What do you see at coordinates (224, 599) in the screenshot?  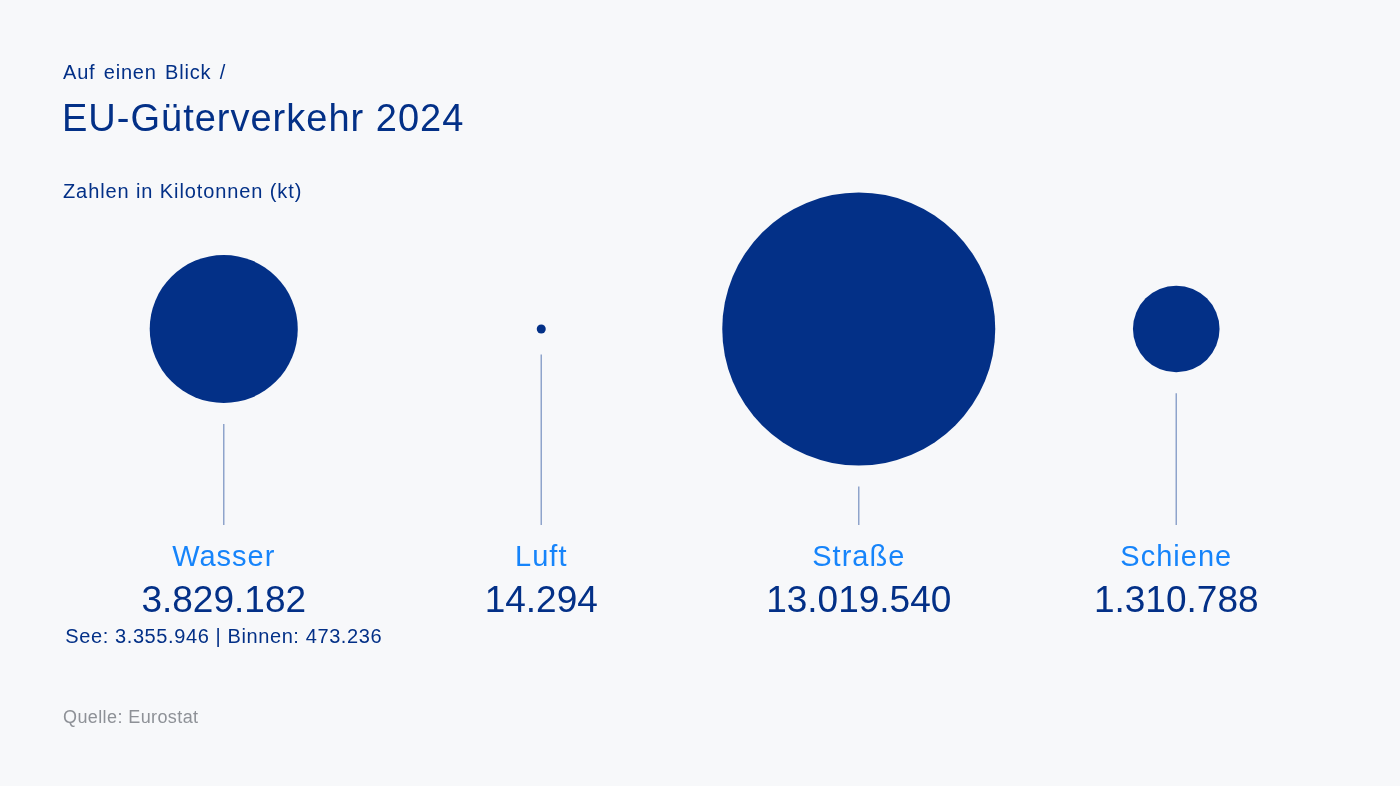 I see `data-label: 3.829.182` at bounding box center [224, 599].